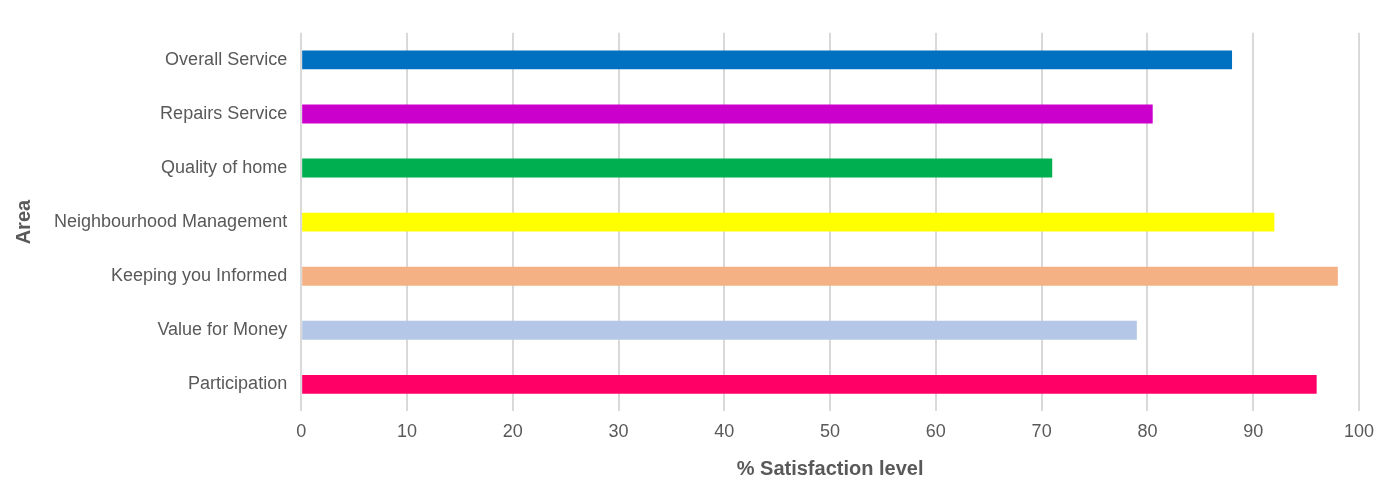 The width and height of the screenshot is (1392, 493). What do you see at coordinates (199, 275) in the screenshot?
I see `y-tick-label: Keeping you Informed` at bounding box center [199, 275].